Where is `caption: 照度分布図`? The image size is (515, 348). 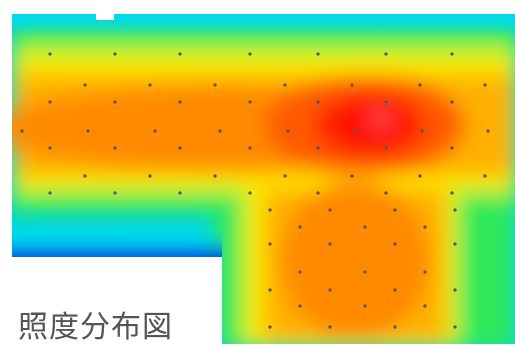
caption: 照度分布図 is located at coordinates (95, 327).